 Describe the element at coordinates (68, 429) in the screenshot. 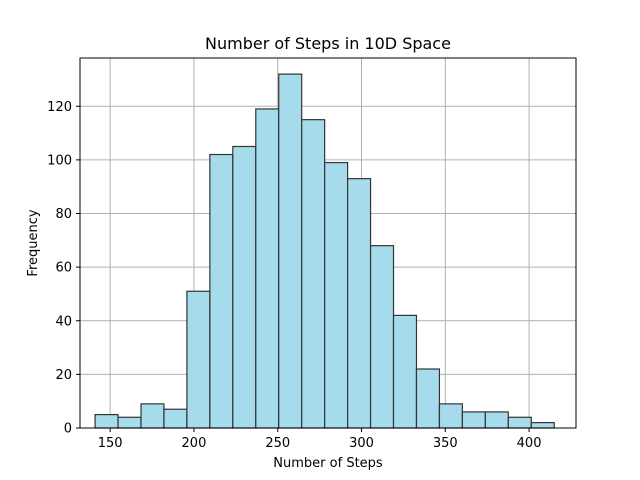

I see `y-tick-label: 0` at that location.